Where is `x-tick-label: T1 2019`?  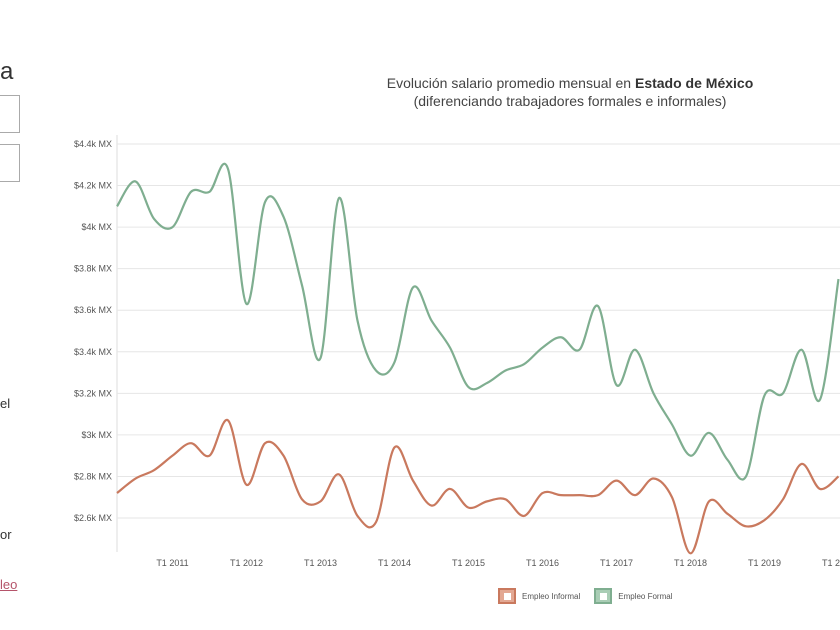
x-tick-label: T1 2019 is located at coordinates (764, 563).